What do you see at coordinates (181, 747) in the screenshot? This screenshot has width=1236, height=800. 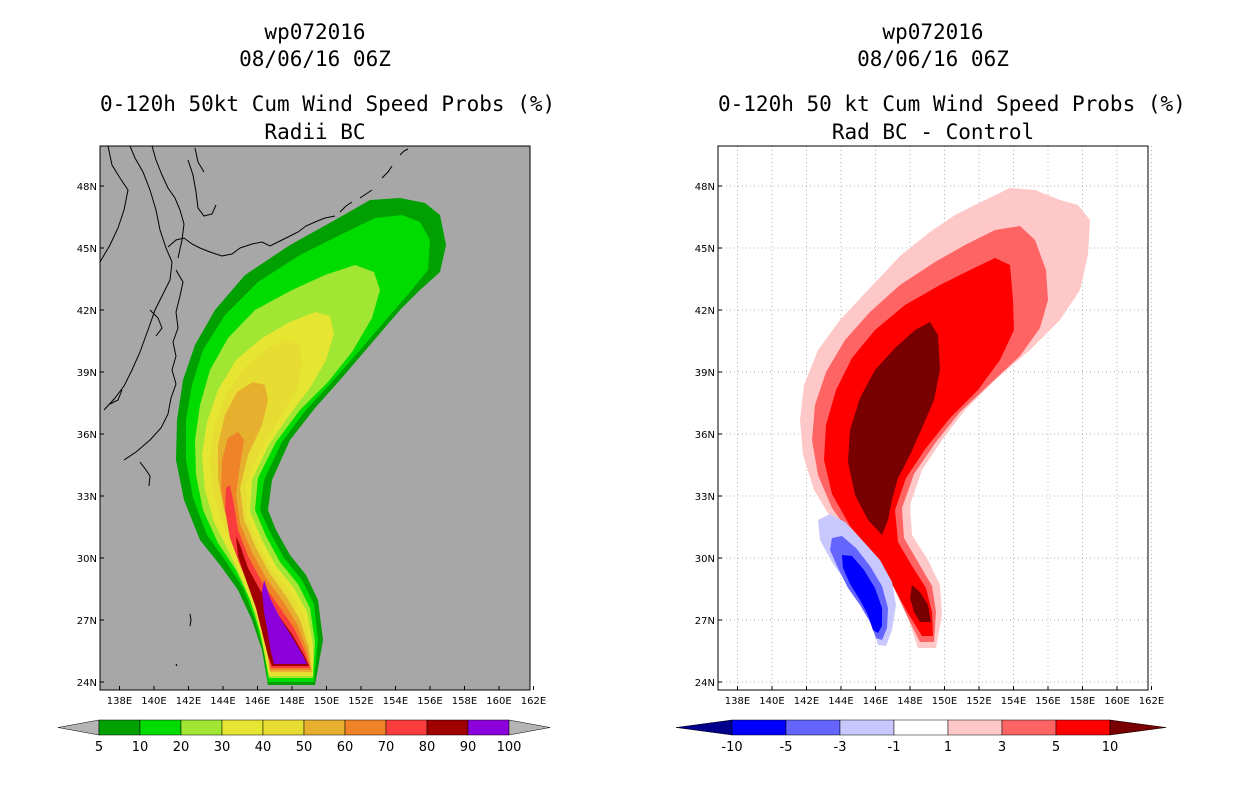 I see `left-colorbar-label: 20` at bounding box center [181, 747].